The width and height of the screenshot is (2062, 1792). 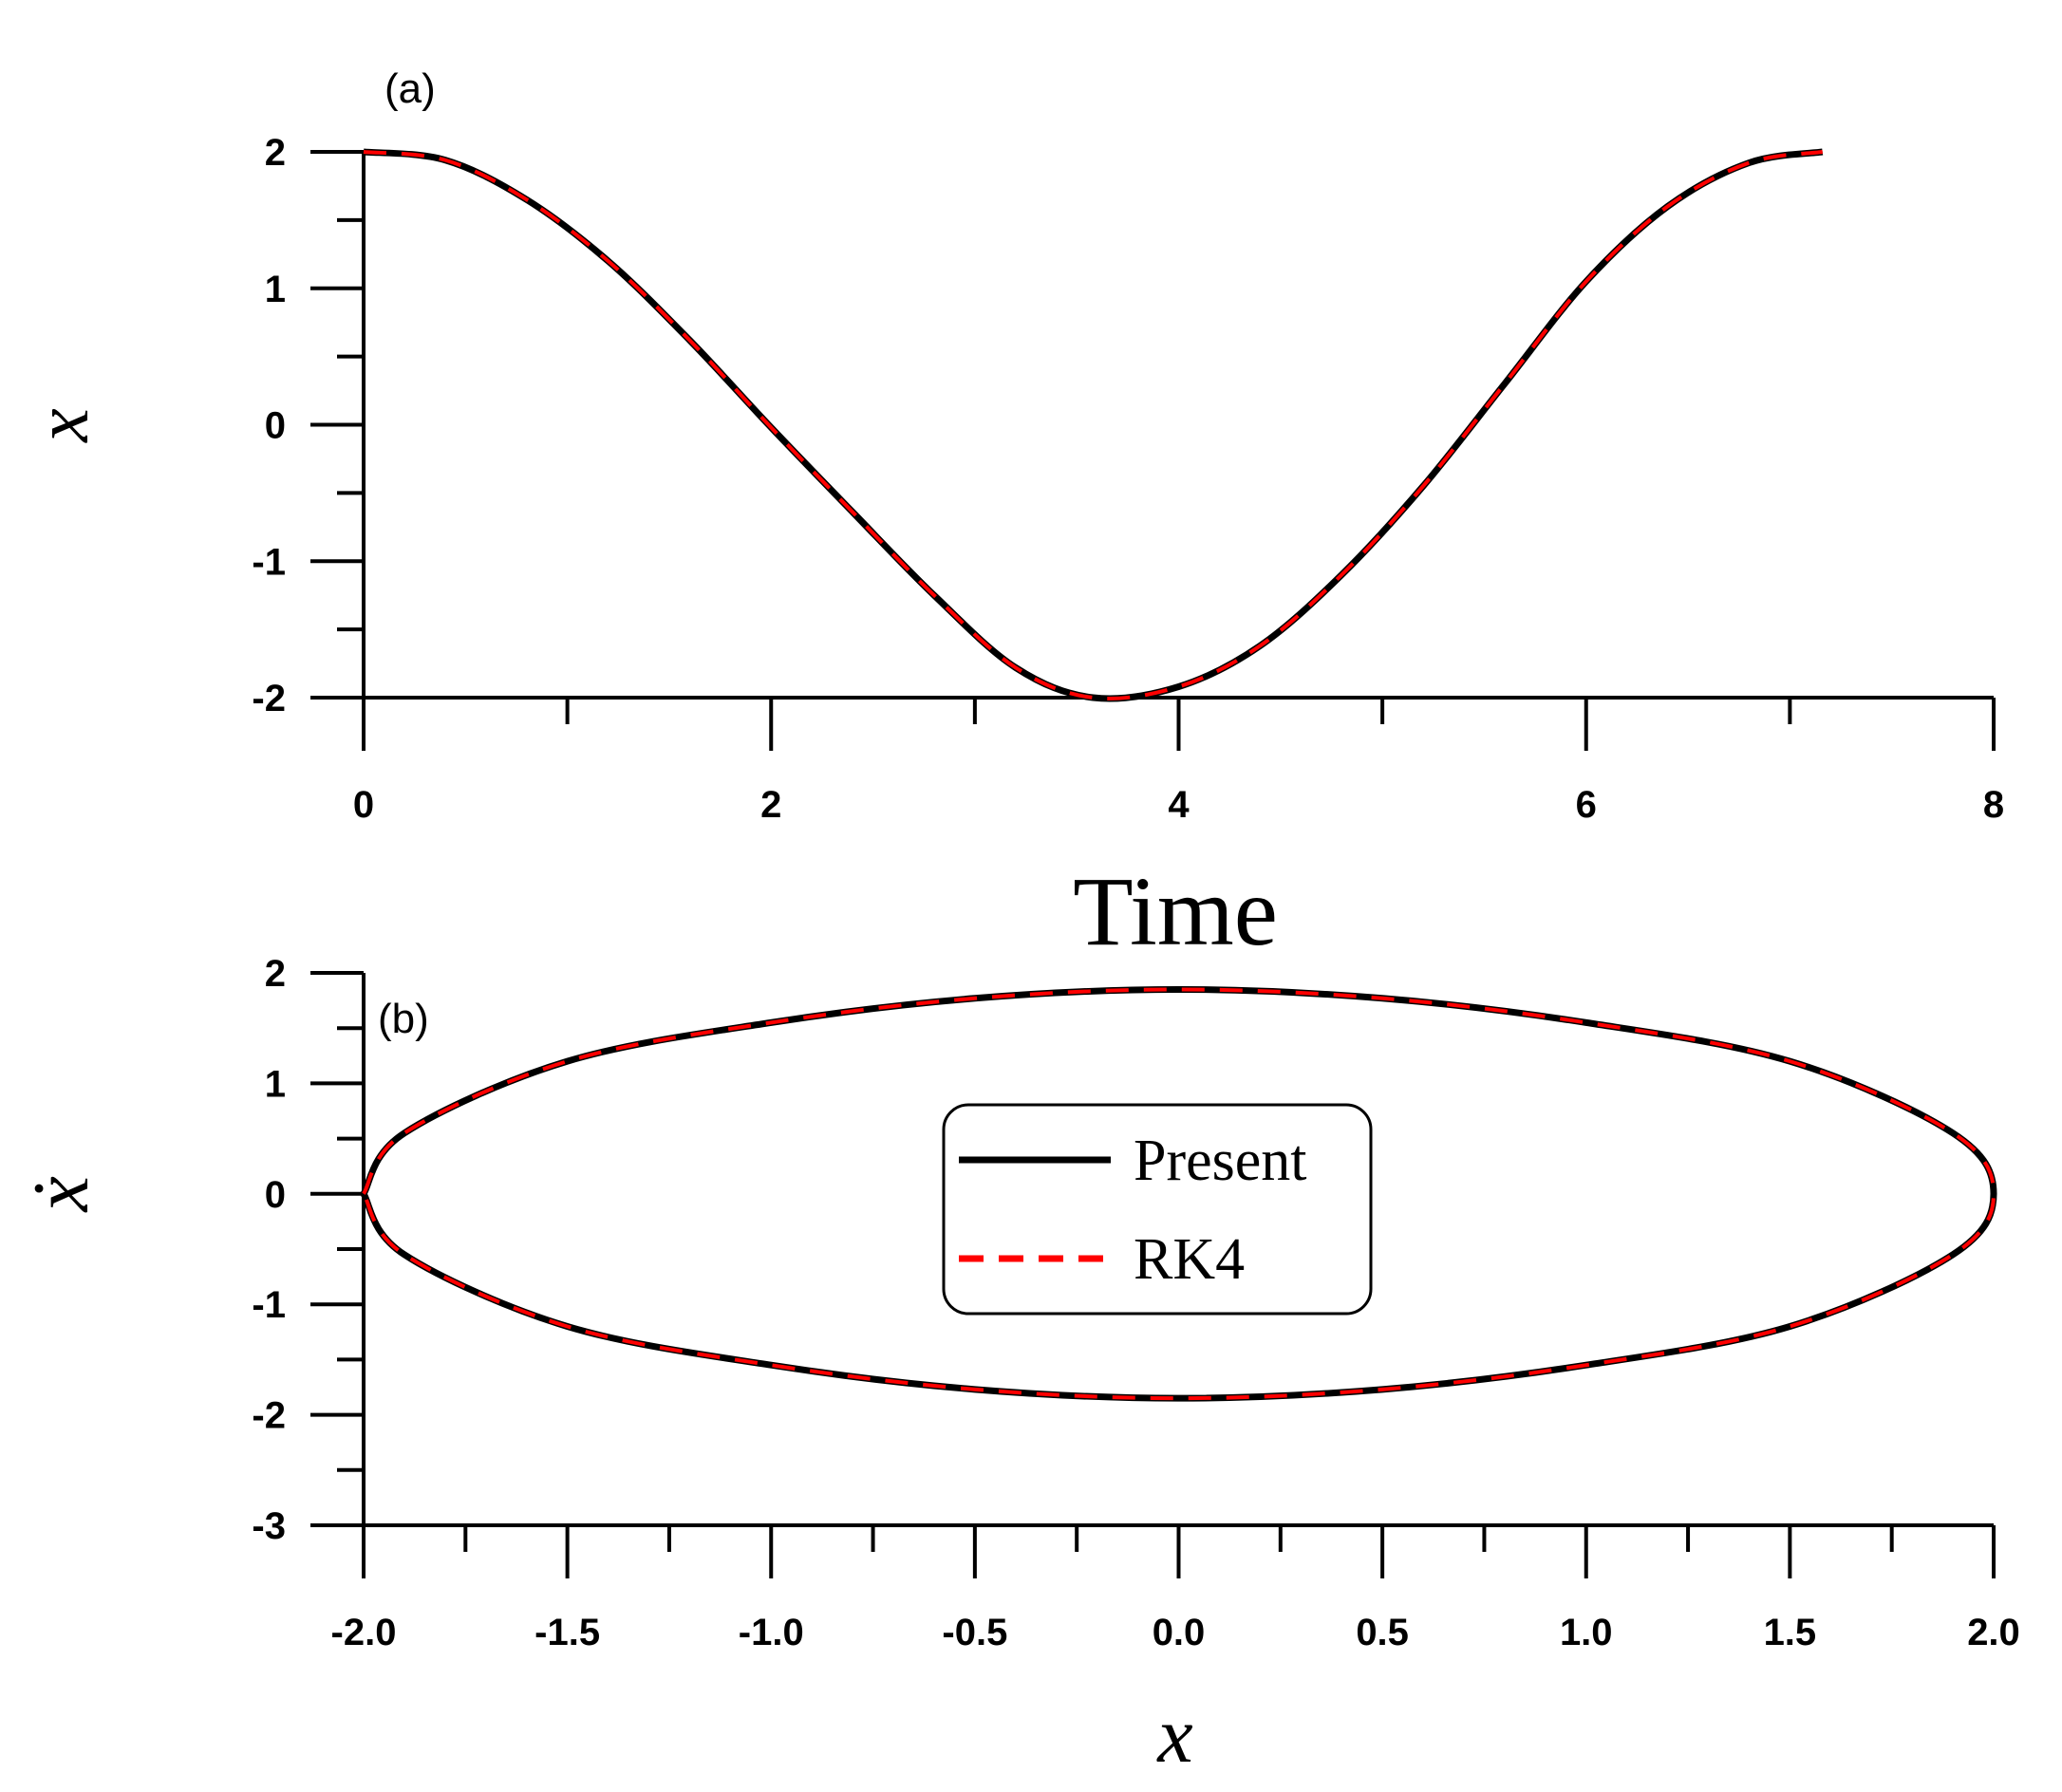 What do you see at coordinates (410, 88) in the screenshot?
I see `panel-a-label: (a)` at bounding box center [410, 88].